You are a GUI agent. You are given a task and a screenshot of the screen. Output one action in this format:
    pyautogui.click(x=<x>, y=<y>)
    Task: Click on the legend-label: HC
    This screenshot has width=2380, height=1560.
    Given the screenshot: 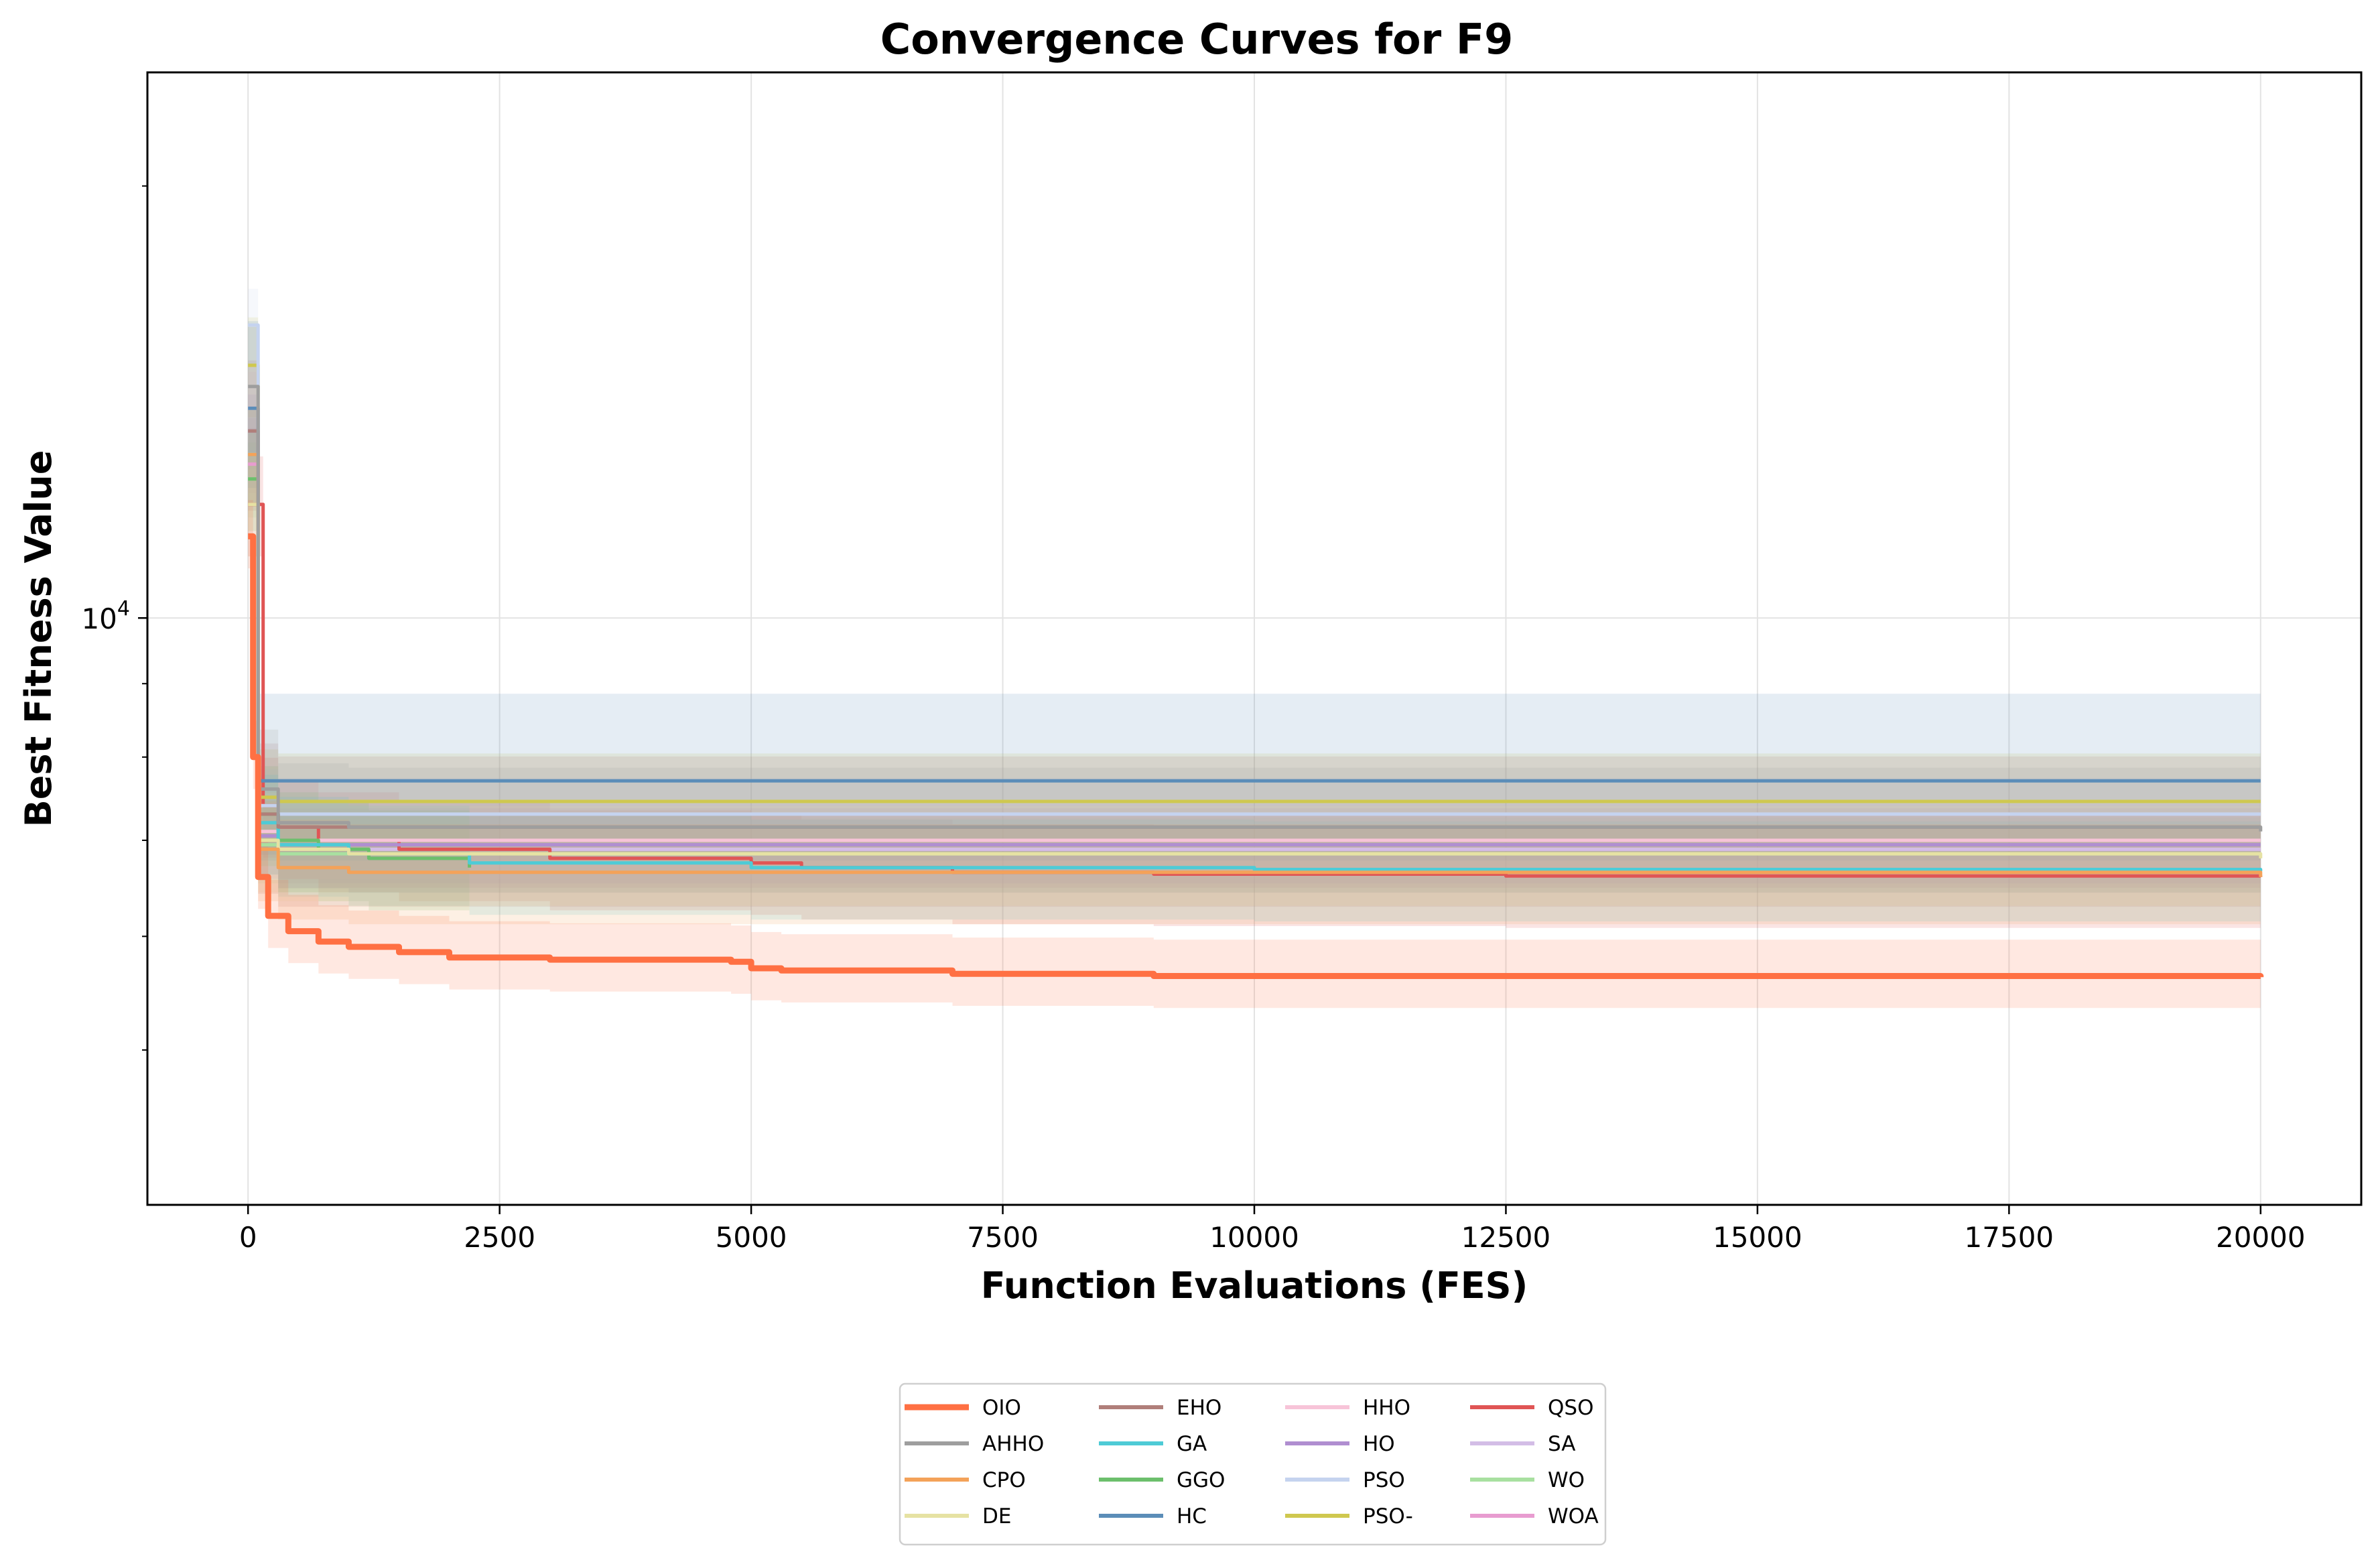 What is the action you would take?
    pyautogui.click(x=1192, y=1516)
    